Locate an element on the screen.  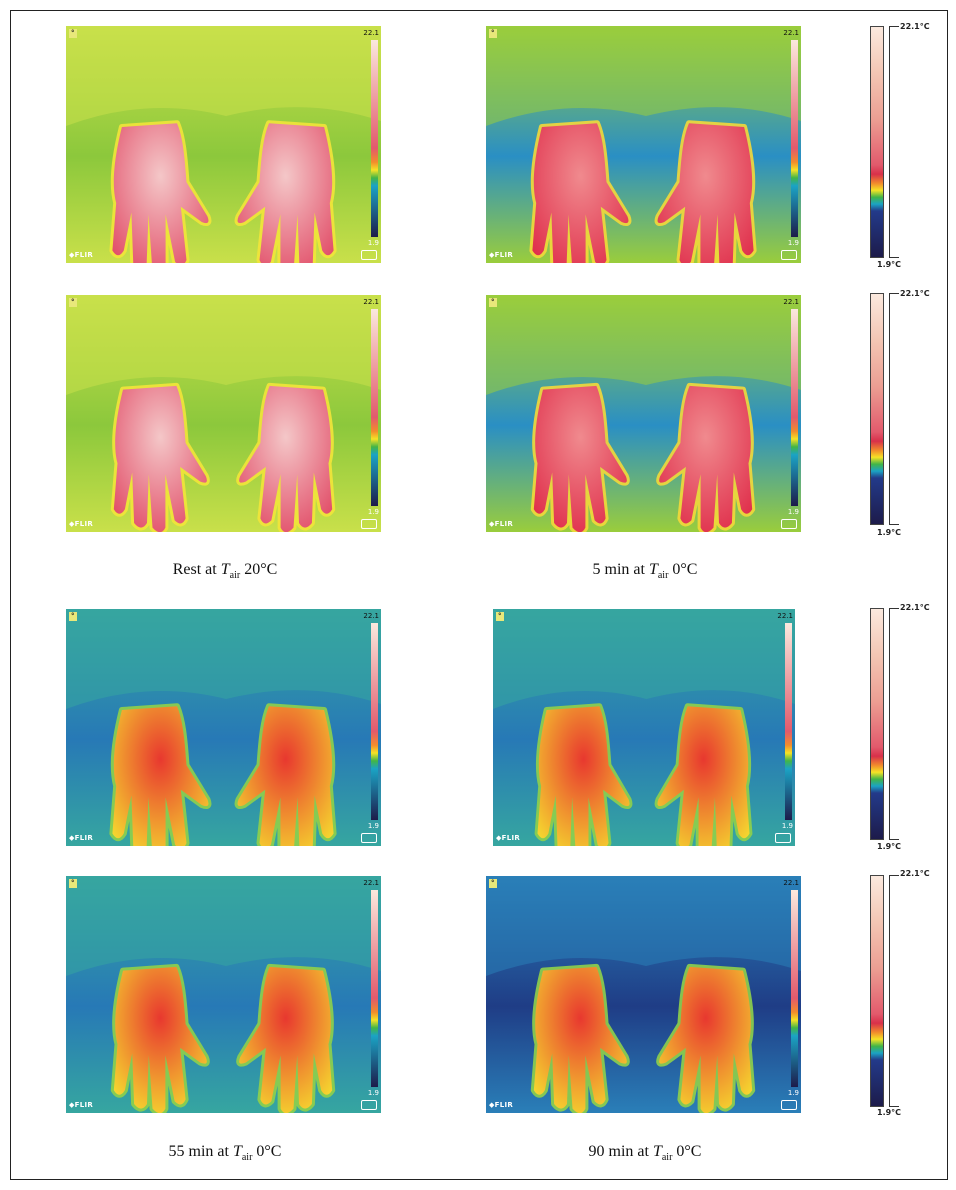
thermal-image-rest-back: ° 22.1 1.9 ◆FLIR is located at coordinates (223, 144).